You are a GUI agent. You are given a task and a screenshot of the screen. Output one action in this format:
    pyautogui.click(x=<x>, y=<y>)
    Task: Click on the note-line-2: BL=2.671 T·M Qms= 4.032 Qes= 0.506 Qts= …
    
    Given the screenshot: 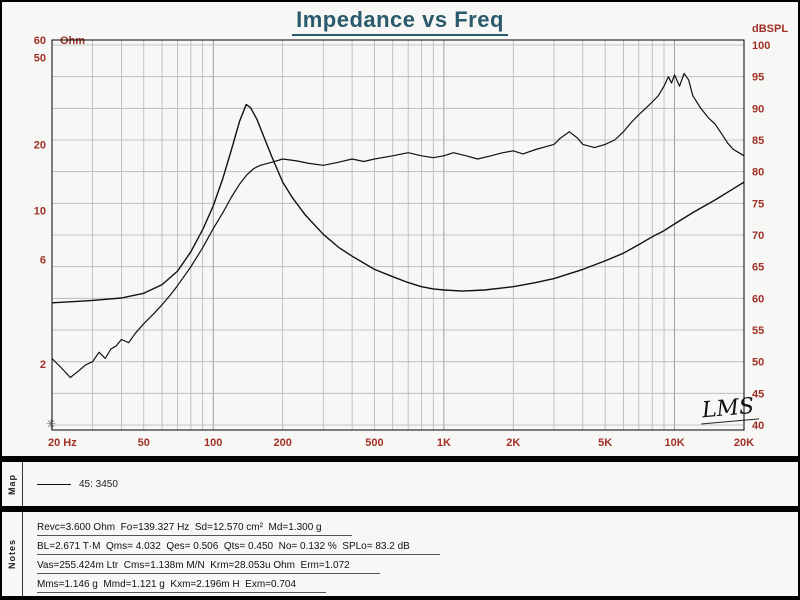 What is the action you would take?
    pyautogui.click(x=238, y=548)
    